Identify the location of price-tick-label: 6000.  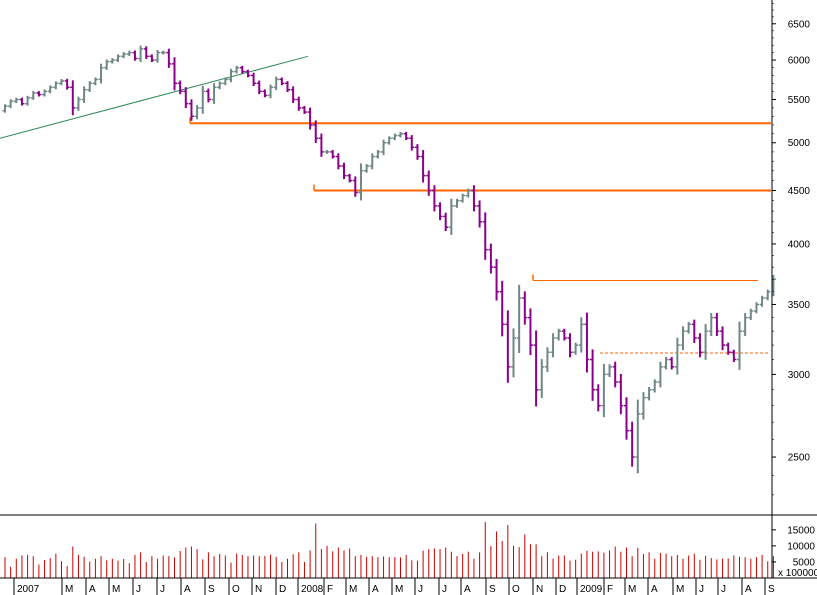
(799, 61).